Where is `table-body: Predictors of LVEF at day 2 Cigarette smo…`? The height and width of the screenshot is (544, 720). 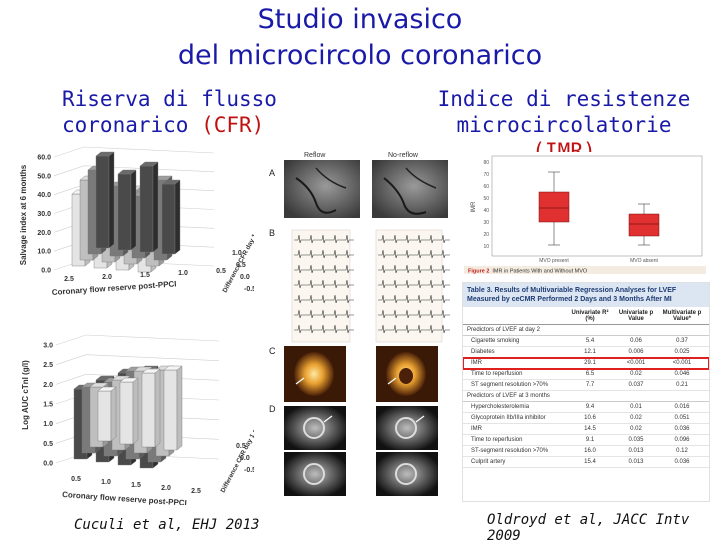 table-body: Predictors of LVEF at day 2 Cigarette smo… is located at coordinates (586, 396).